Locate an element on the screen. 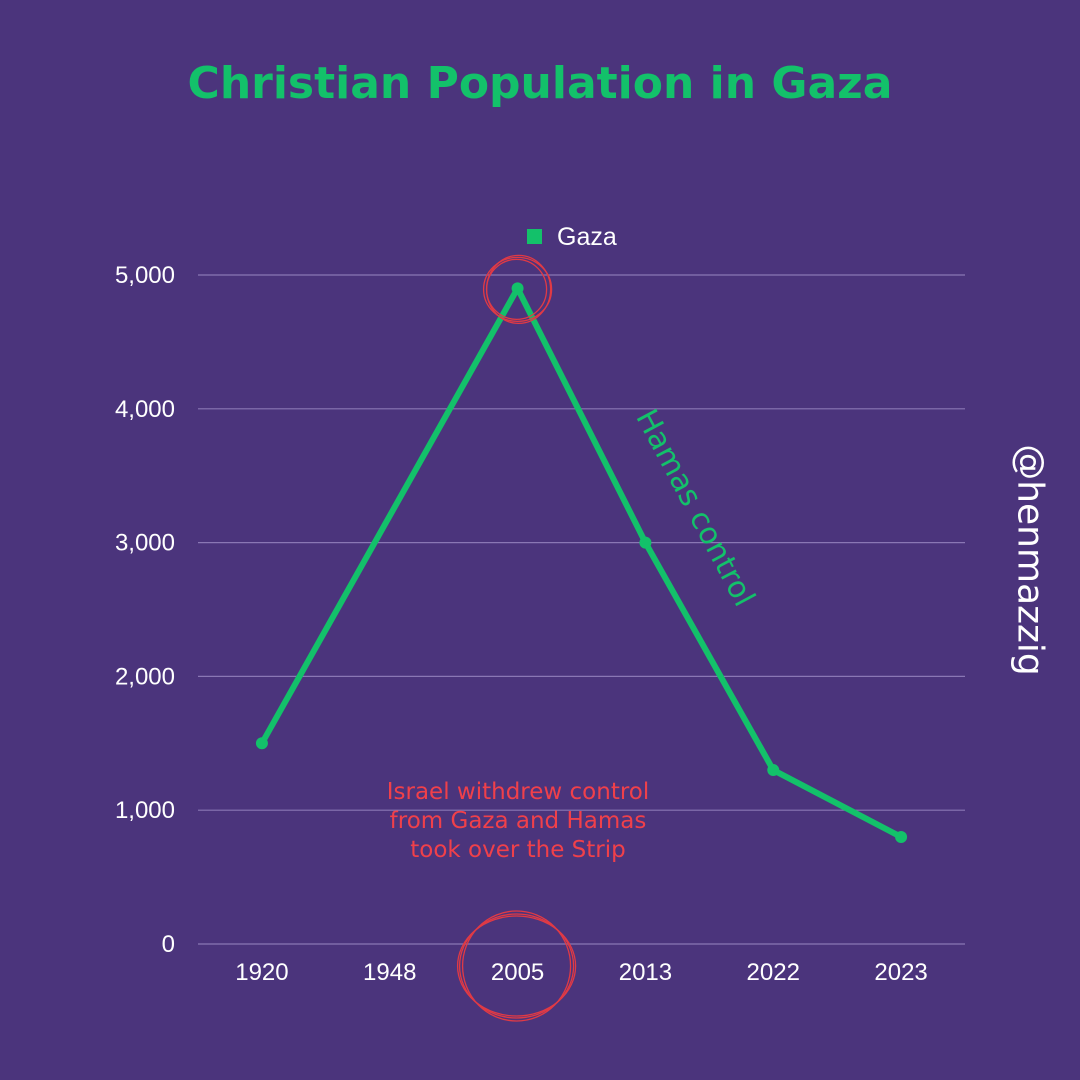  y-tick-label: 3,000 is located at coordinates (145, 543).